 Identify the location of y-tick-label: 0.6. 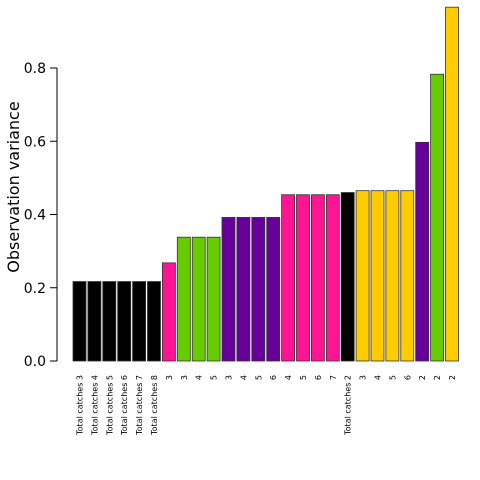
(35, 142).